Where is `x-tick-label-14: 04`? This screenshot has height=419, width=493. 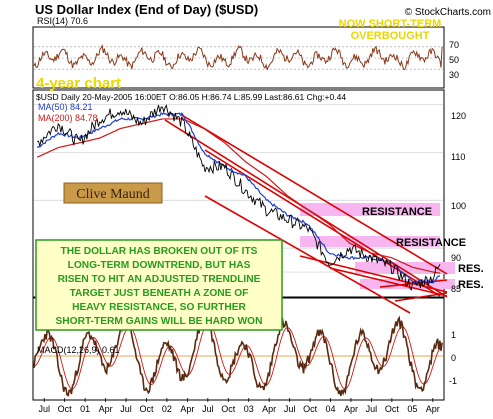
x-tick-label-14: 04 is located at coordinates (331, 409).